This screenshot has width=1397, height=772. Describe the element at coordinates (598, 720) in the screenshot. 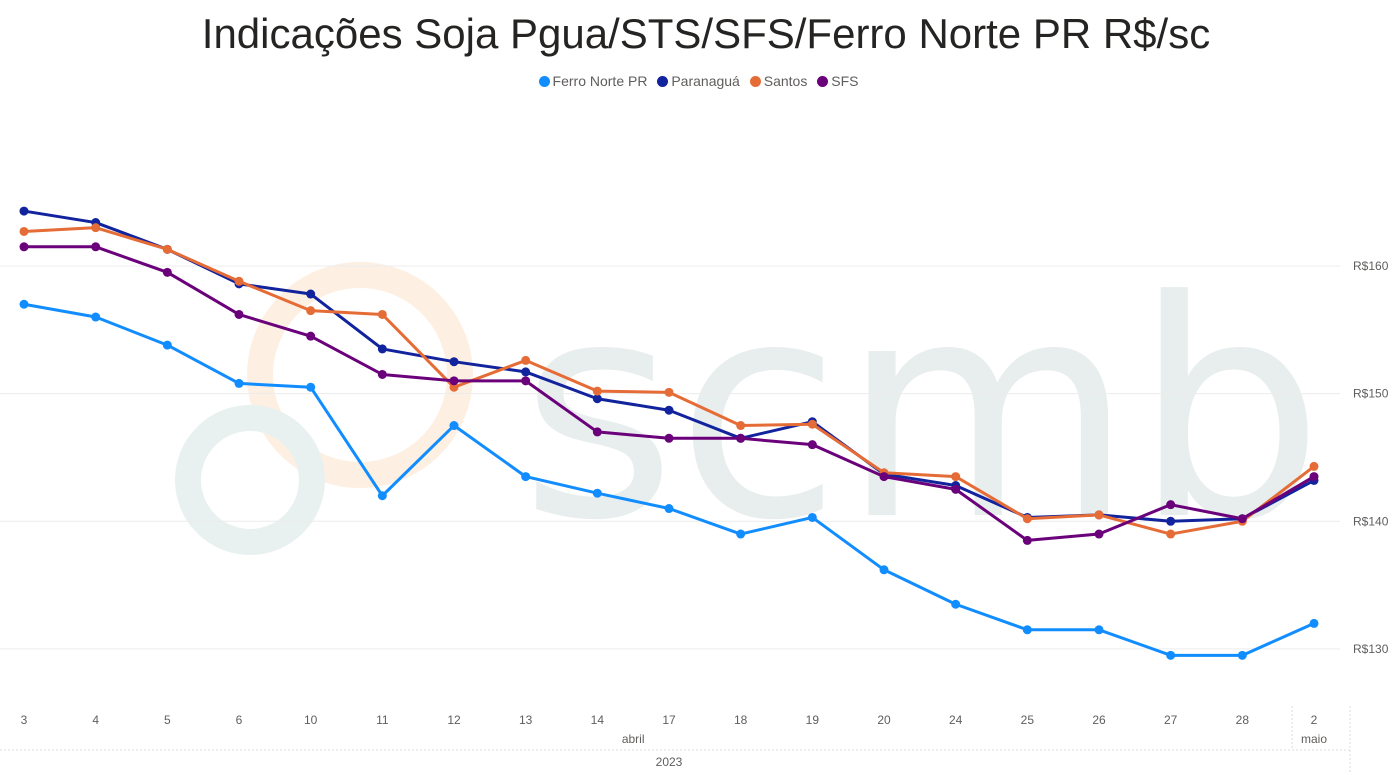

I see `x-tick-label: 14` at that location.